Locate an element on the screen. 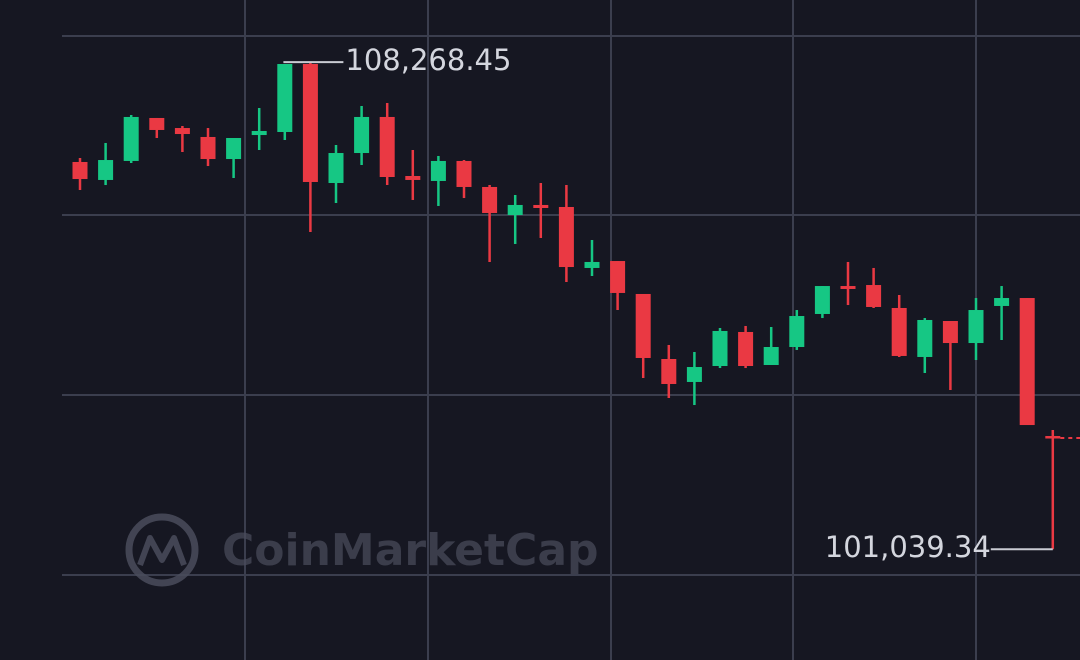 This screenshot has width=1080, height=660. annotation-label: 108,268.45 is located at coordinates (428, 60).